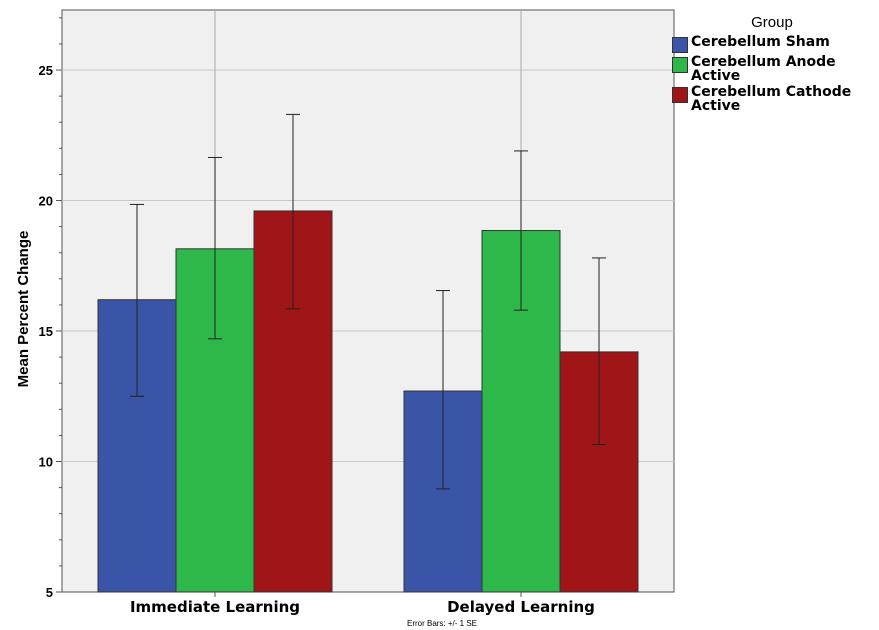  I want to click on y-tick-label: 15, so click(46, 331).